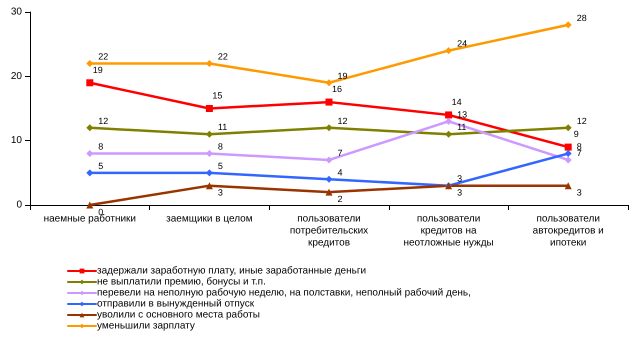 The height and width of the screenshot is (348, 636). What do you see at coordinates (217, 95) in the screenshot?
I see `data-label: 15` at bounding box center [217, 95].